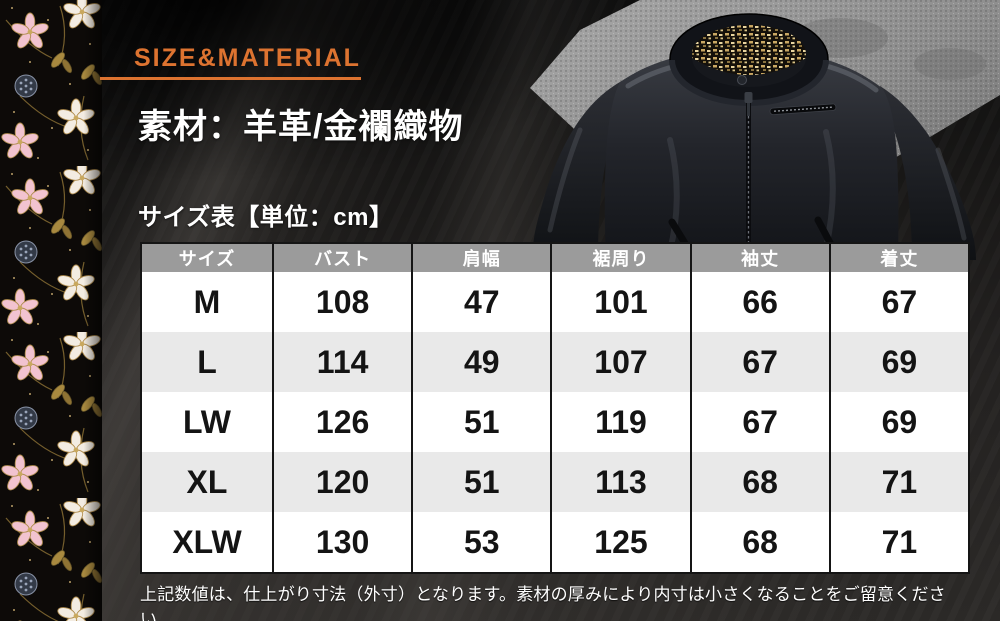 The image size is (1000, 621). What do you see at coordinates (207, 362) in the screenshot?
I see `size-cell: L` at bounding box center [207, 362].